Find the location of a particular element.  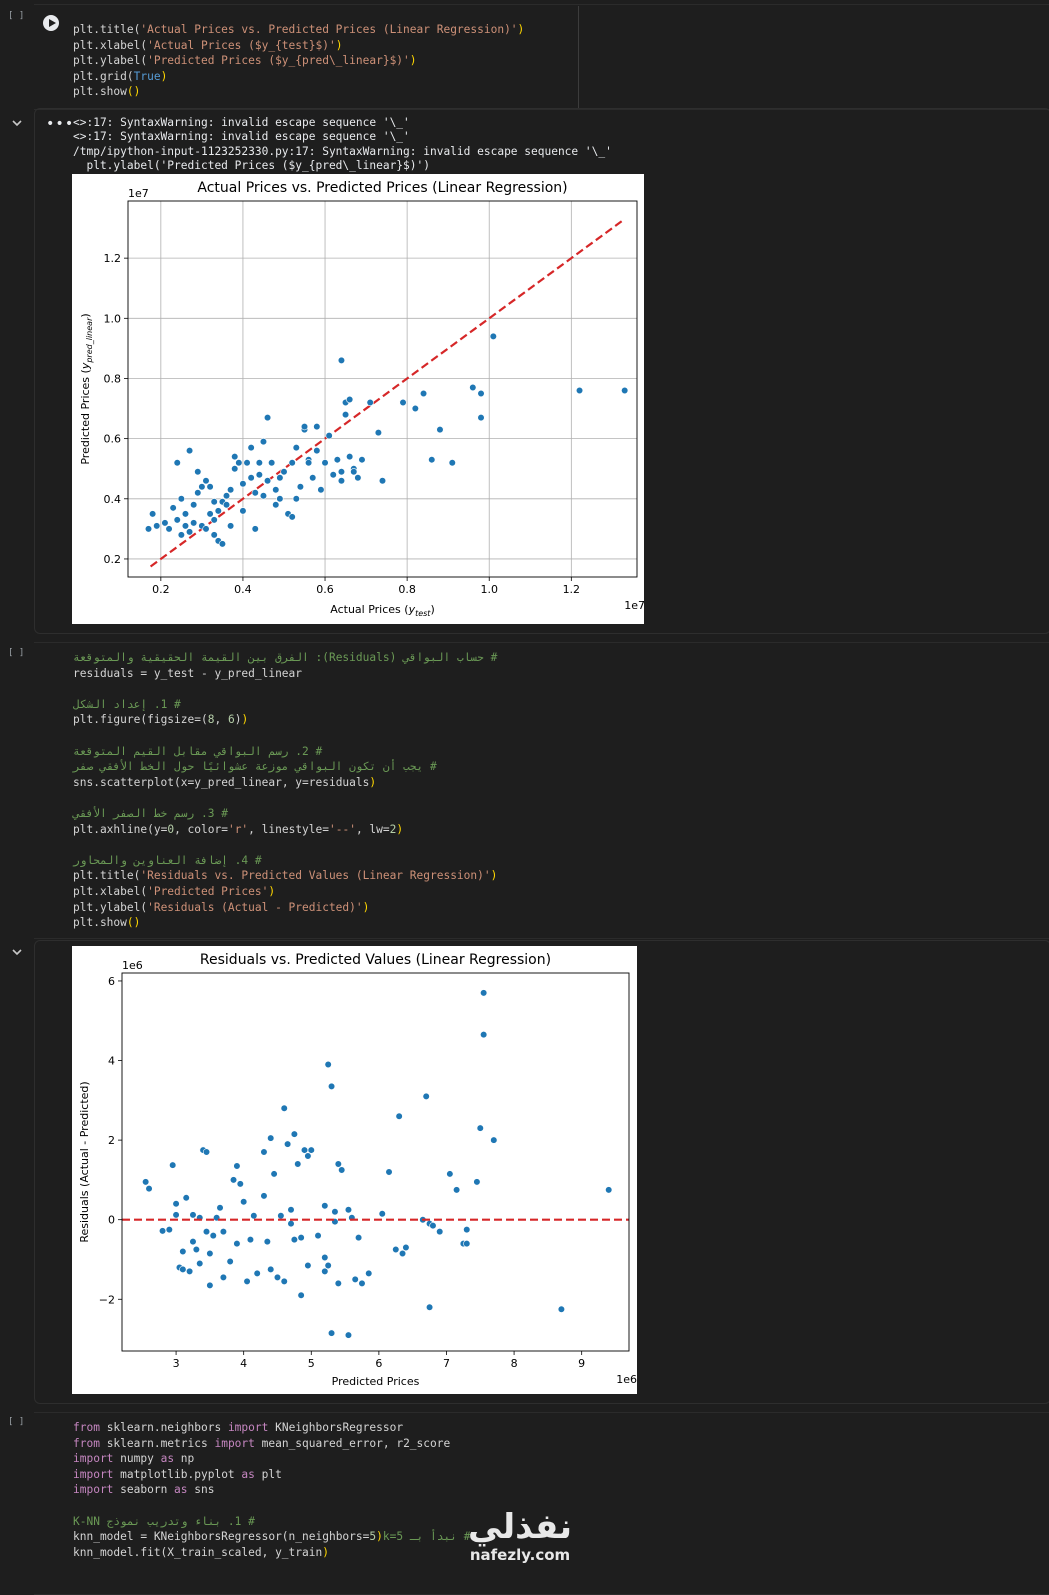

code-token: , lw= is located at coordinates (372, 829).